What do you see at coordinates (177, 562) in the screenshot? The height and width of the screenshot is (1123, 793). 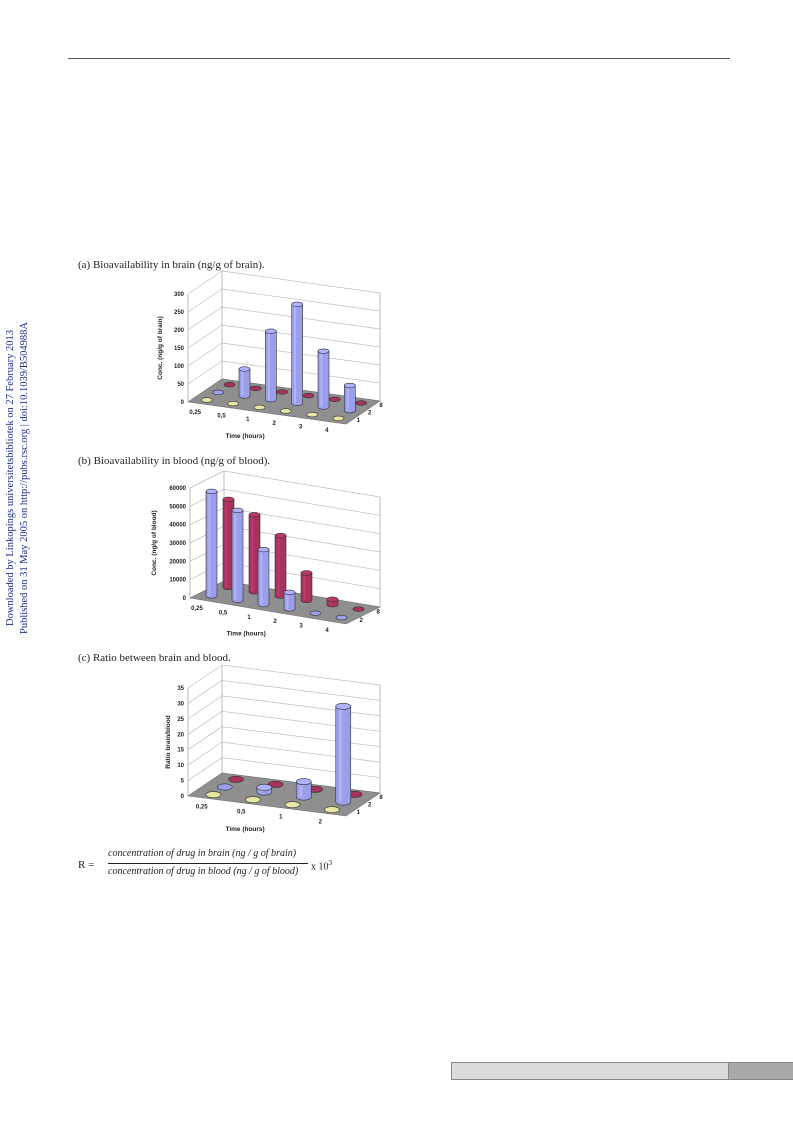 I see `y-tick-label: 20000` at bounding box center [177, 562].